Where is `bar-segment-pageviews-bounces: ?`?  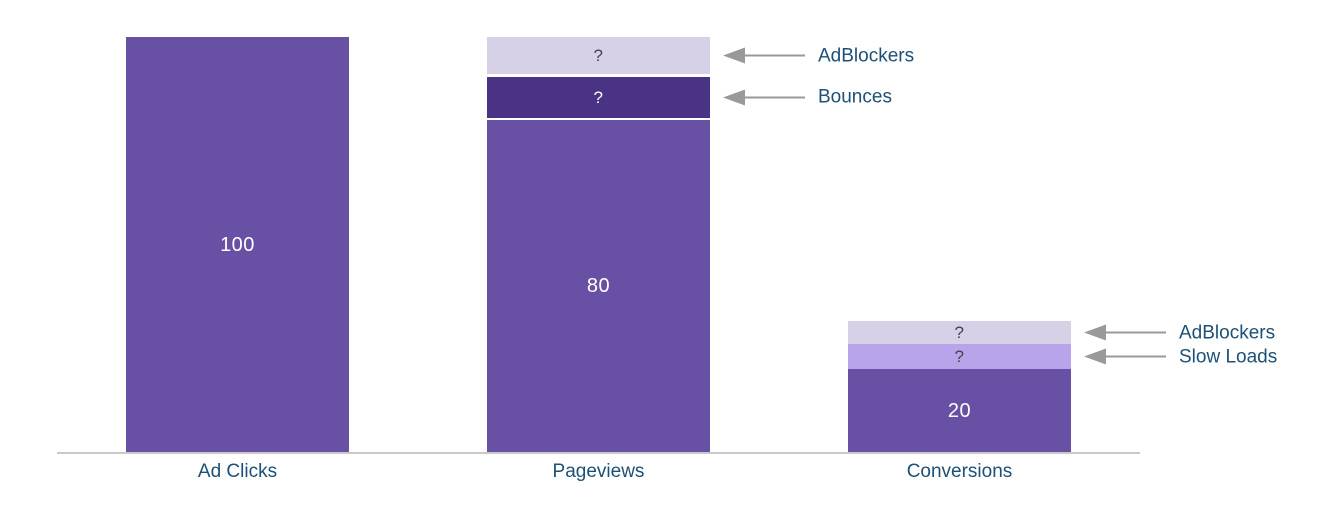 bar-segment-pageviews-bounces: ? is located at coordinates (598, 97).